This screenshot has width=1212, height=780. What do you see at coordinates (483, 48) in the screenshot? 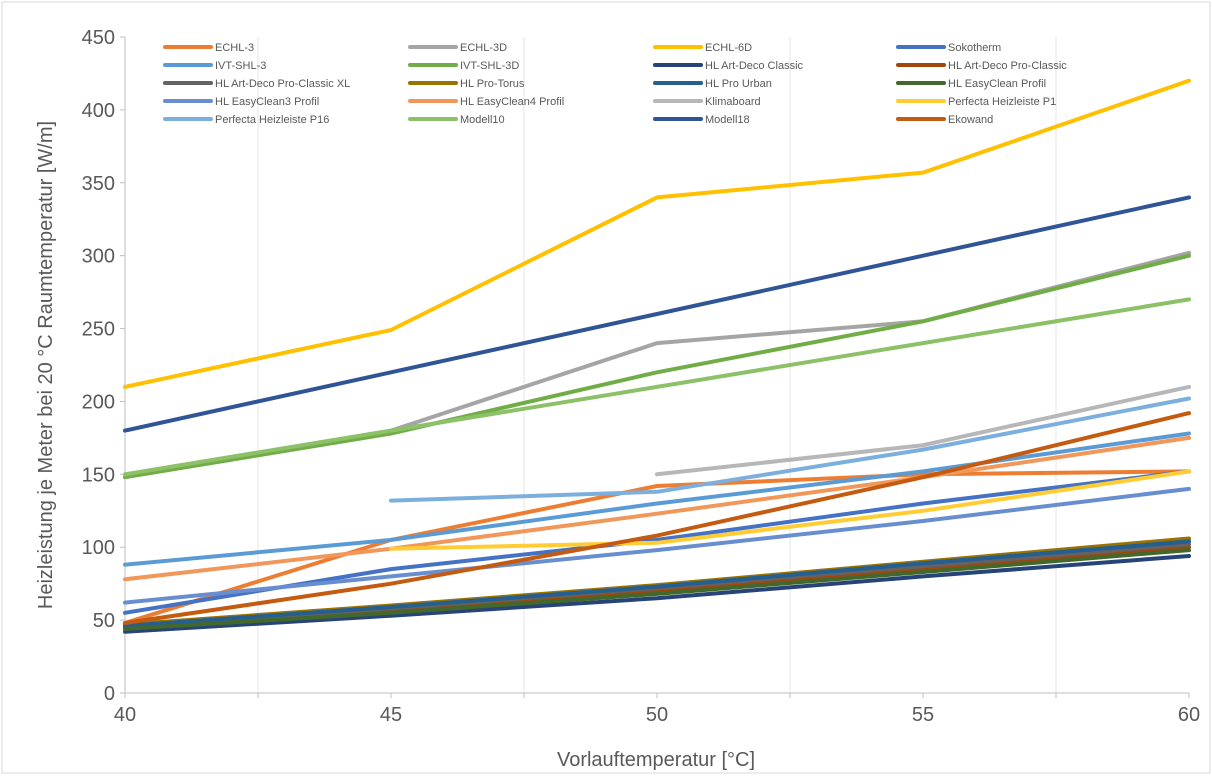
I see `legend-label: ECHL-3D` at bounding box center [483, 48].